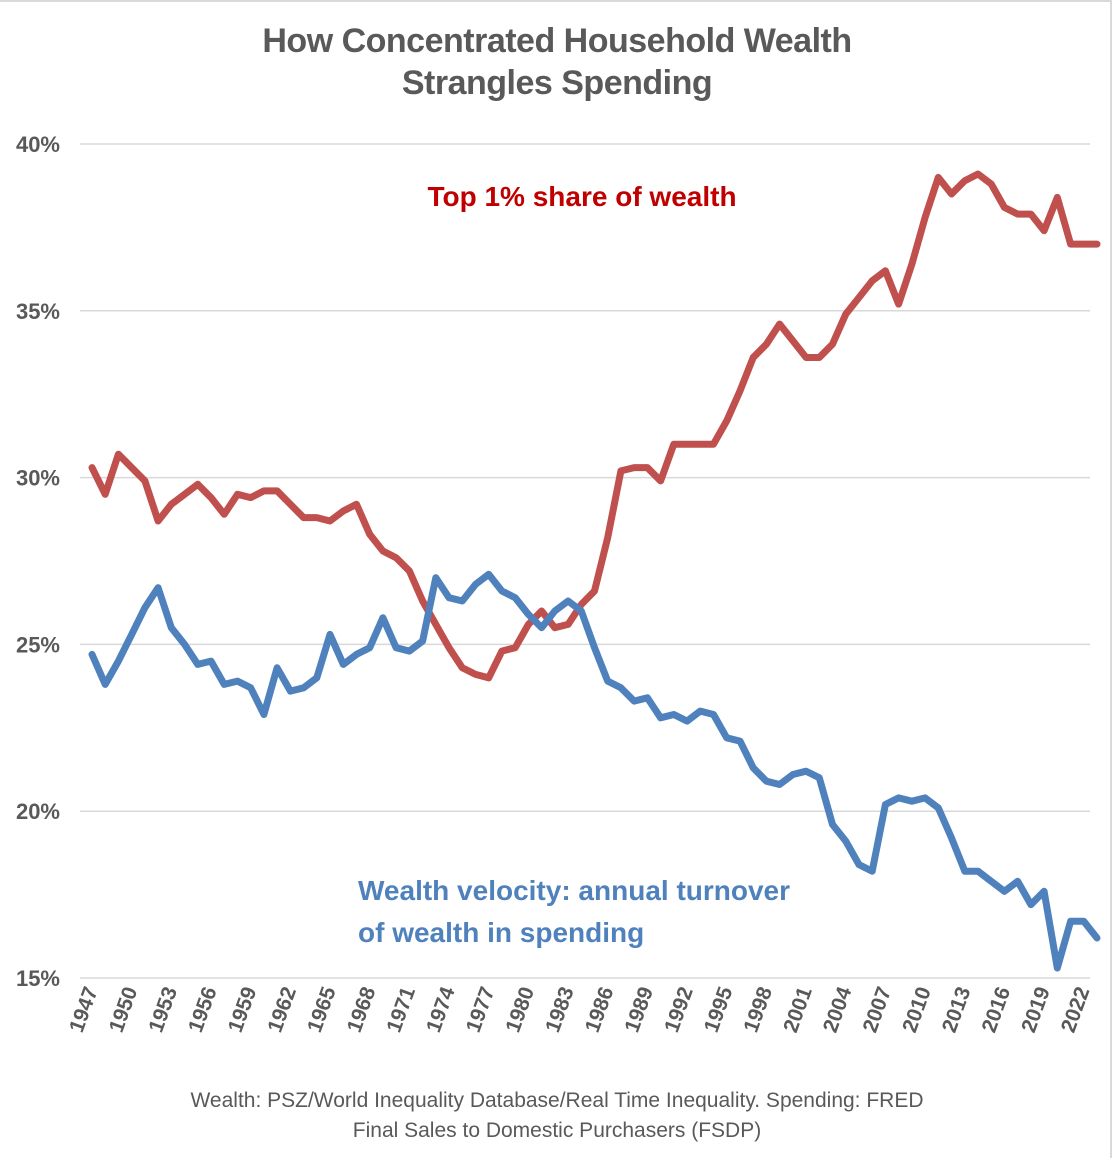 Image resolution: width=1114 pixels, height=1160 pixels. What do you see at coordinates (481, 1010) in the screenshot?
I see `x-tick-label: 1977` at bounding box center [481, 1010].